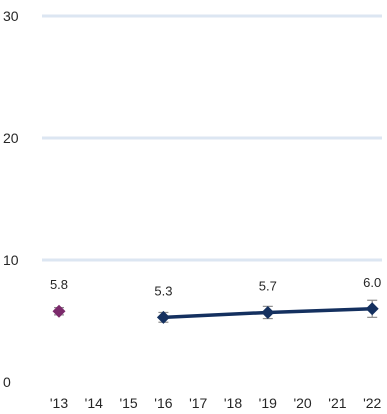  Describe the element at coordinates (163, 403) in the screenshot. I see `x-tick-label: '16` at that location.